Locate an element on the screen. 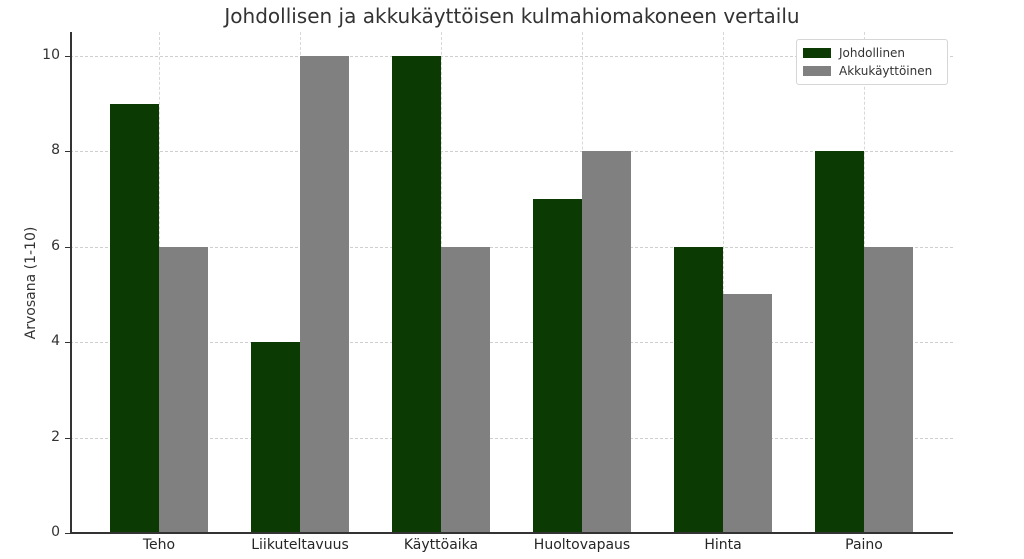 The height and width of the screenshot is (559, 1024). bar-johdollinen-käyttöaika is located at coordinates (416, 294).